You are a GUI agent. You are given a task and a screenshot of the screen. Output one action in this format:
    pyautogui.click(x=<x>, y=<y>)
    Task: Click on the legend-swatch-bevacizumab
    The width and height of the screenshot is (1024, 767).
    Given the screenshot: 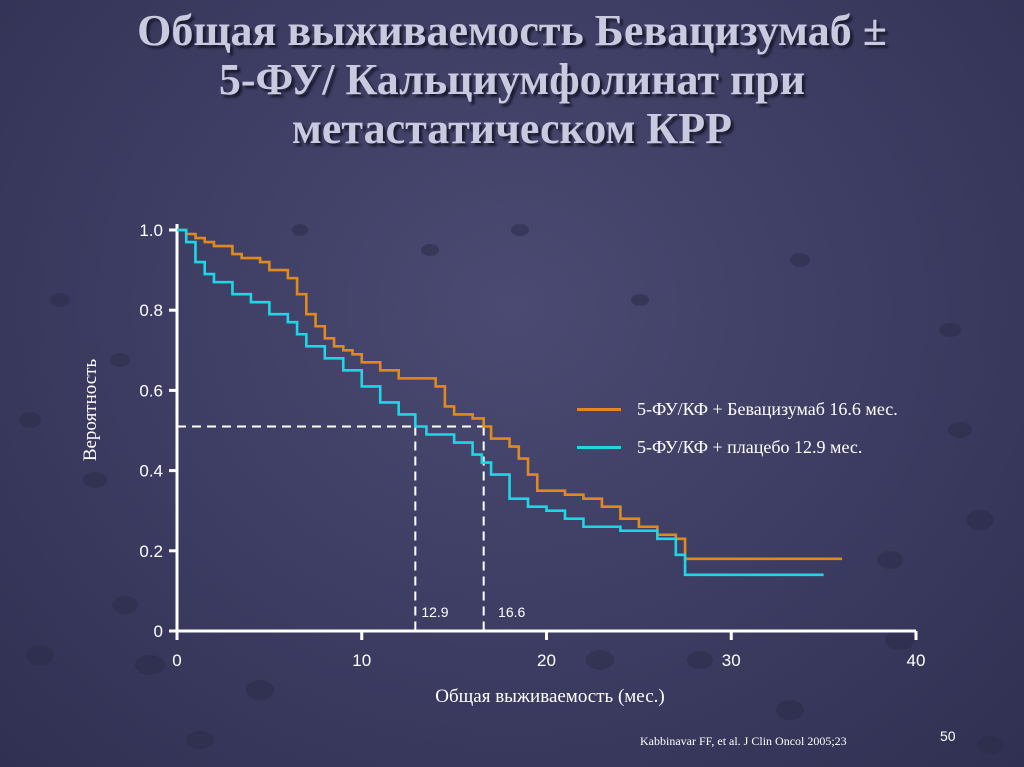 What is the action you would take?
    pyautogui.click(x=599, y=409)
    